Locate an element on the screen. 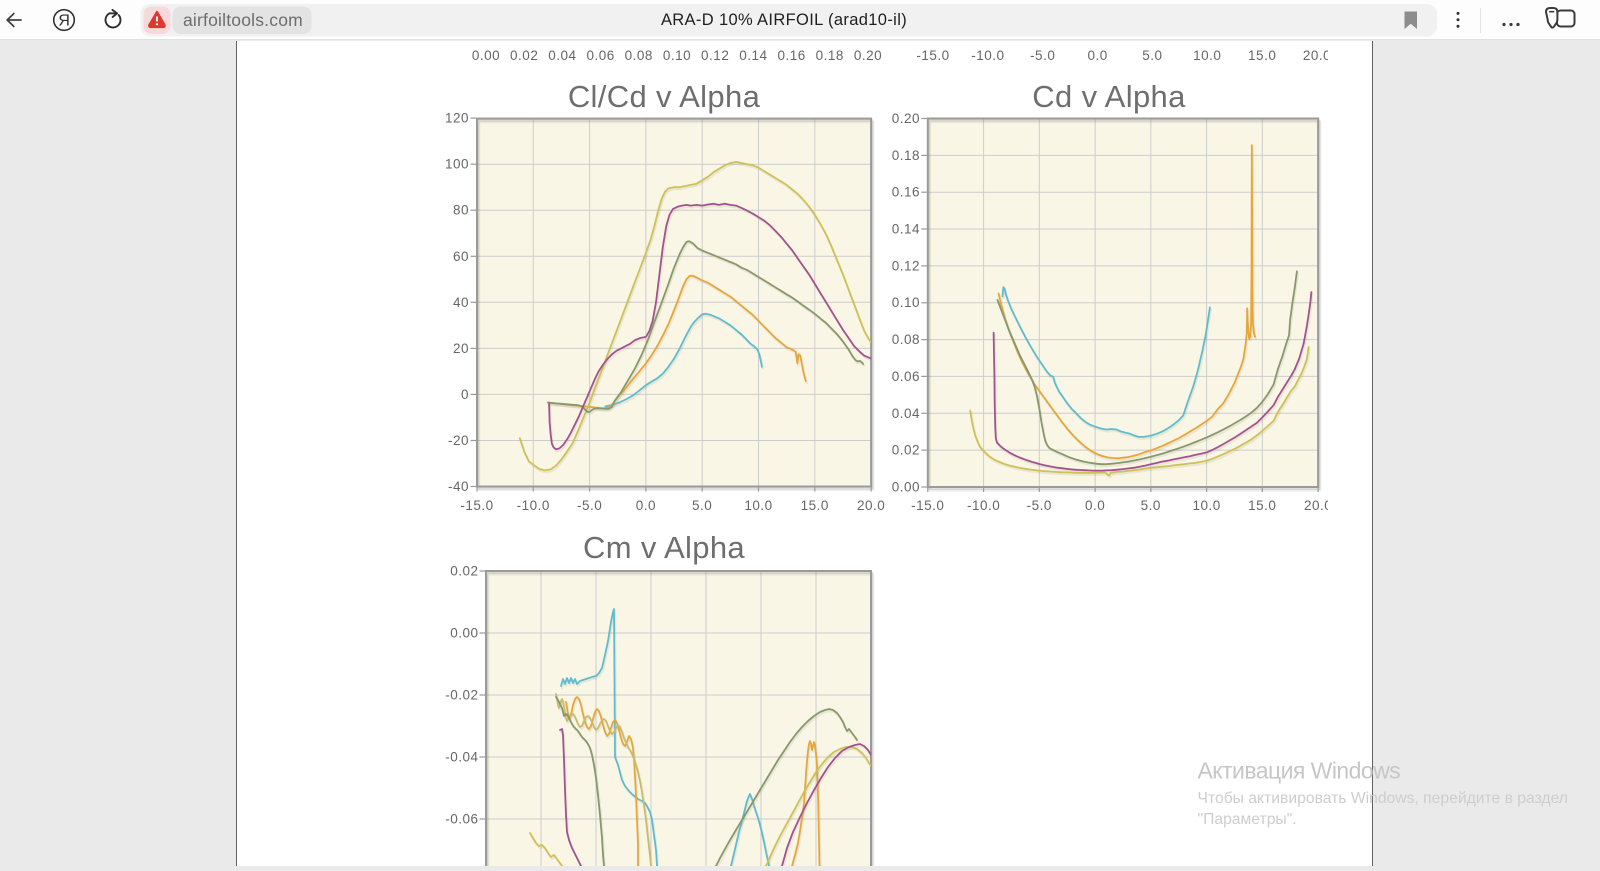 The image size is (1600, 871). svg-text: -0.06 is located at coordinates (461, 819).